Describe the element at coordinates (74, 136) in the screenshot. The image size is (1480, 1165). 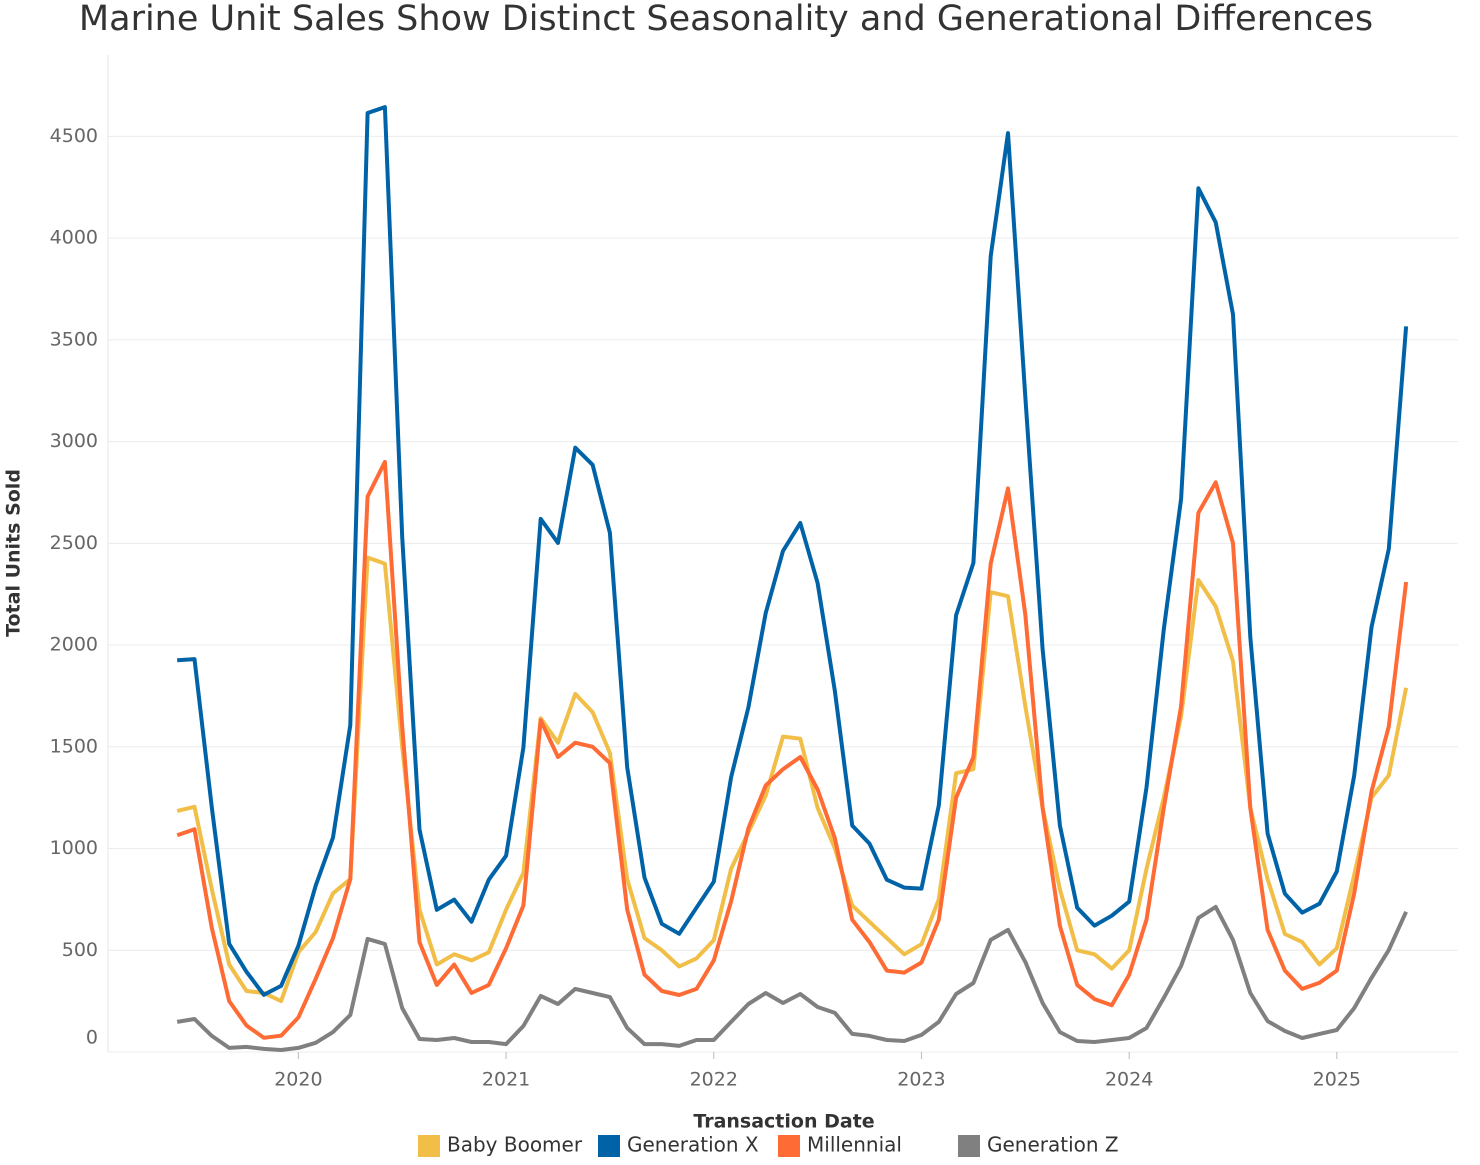
I see `y-tick-label: 4500` at that location.